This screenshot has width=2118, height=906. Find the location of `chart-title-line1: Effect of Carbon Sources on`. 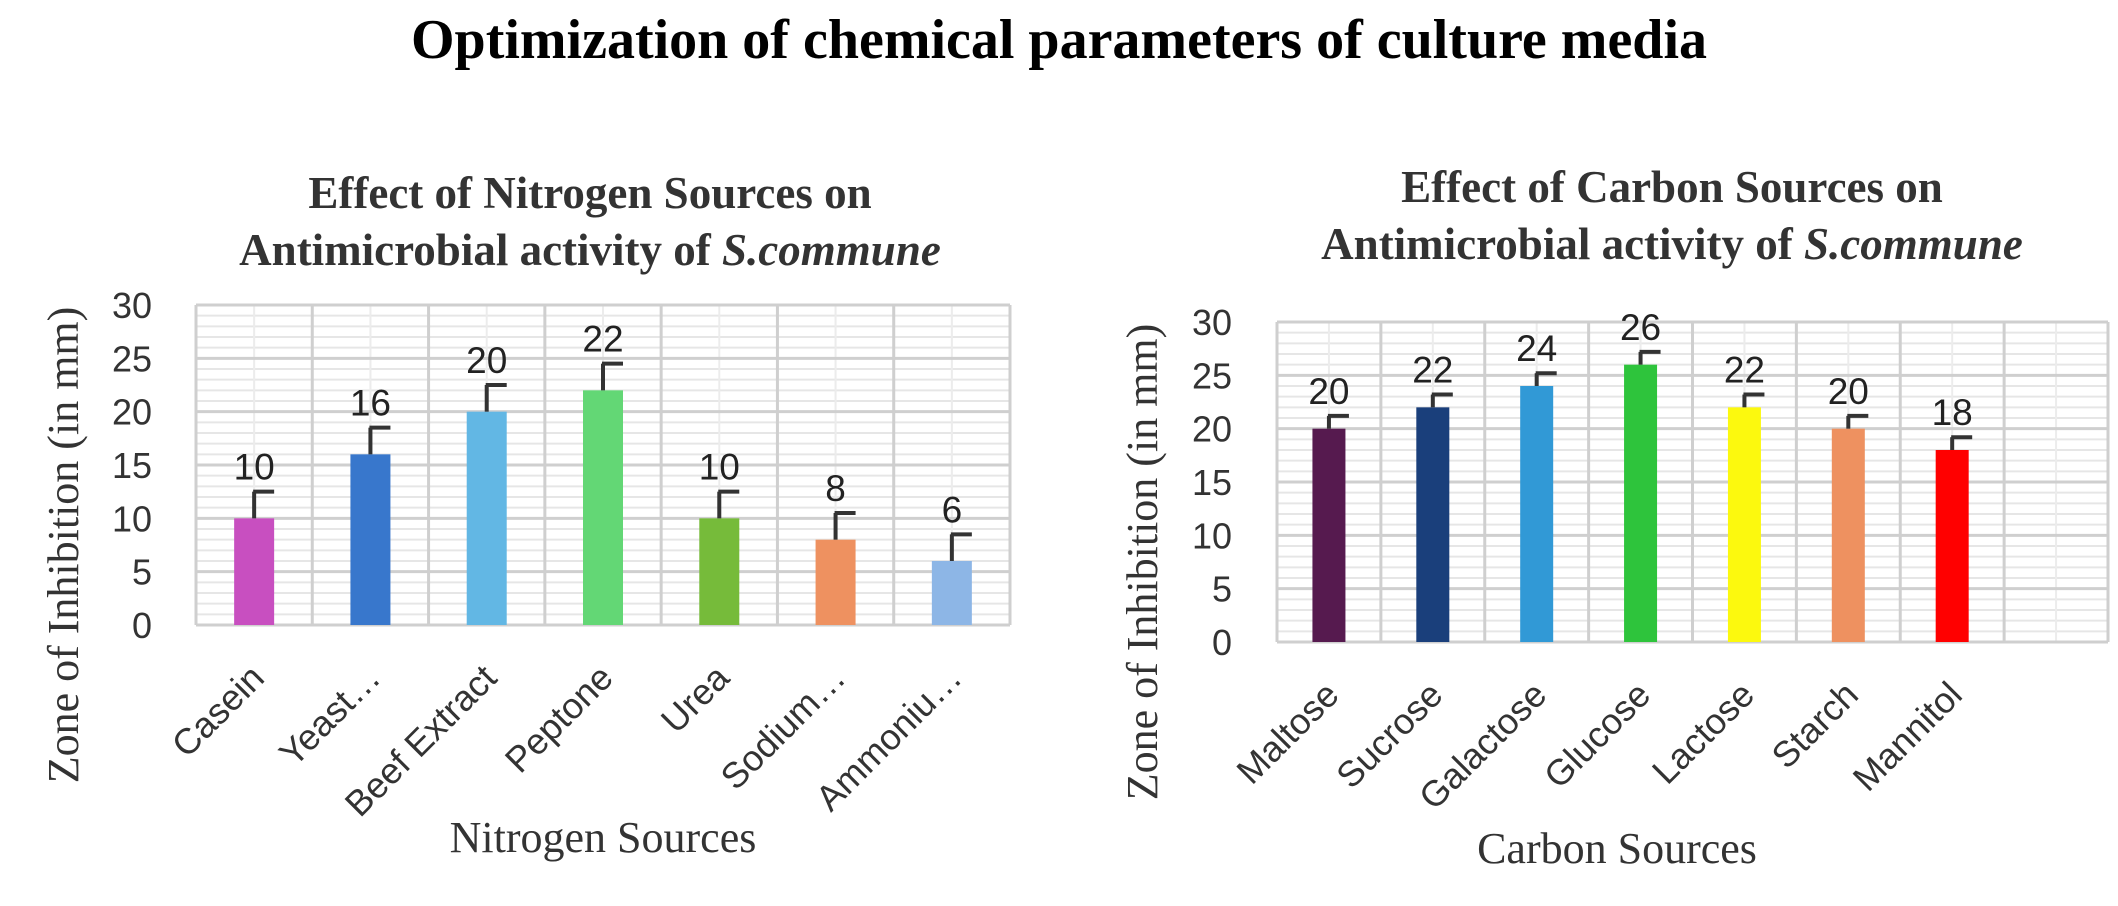

chart-title-line1: Effect of Carbon Sources on is located at coordinates (1672, 187).